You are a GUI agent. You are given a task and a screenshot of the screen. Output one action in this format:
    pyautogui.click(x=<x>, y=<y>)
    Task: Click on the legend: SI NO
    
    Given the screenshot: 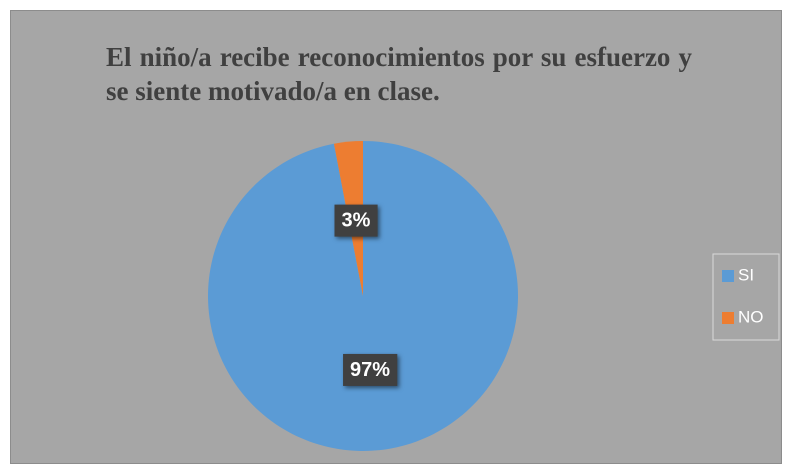 What is the action you would take?
    pyautogui.click(x=746, y=297)
    